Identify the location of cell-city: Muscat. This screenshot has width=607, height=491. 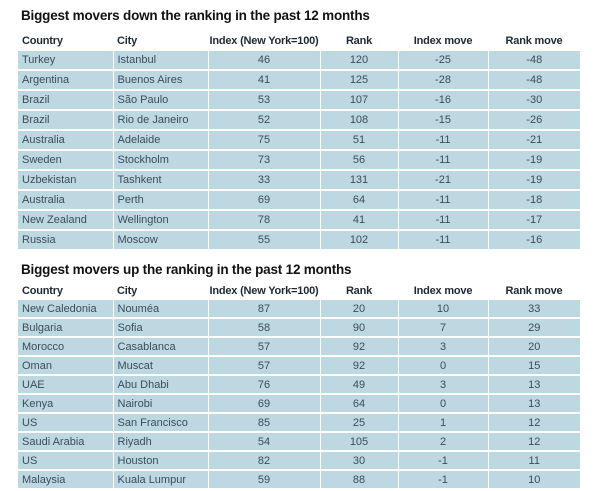
(161, 366).